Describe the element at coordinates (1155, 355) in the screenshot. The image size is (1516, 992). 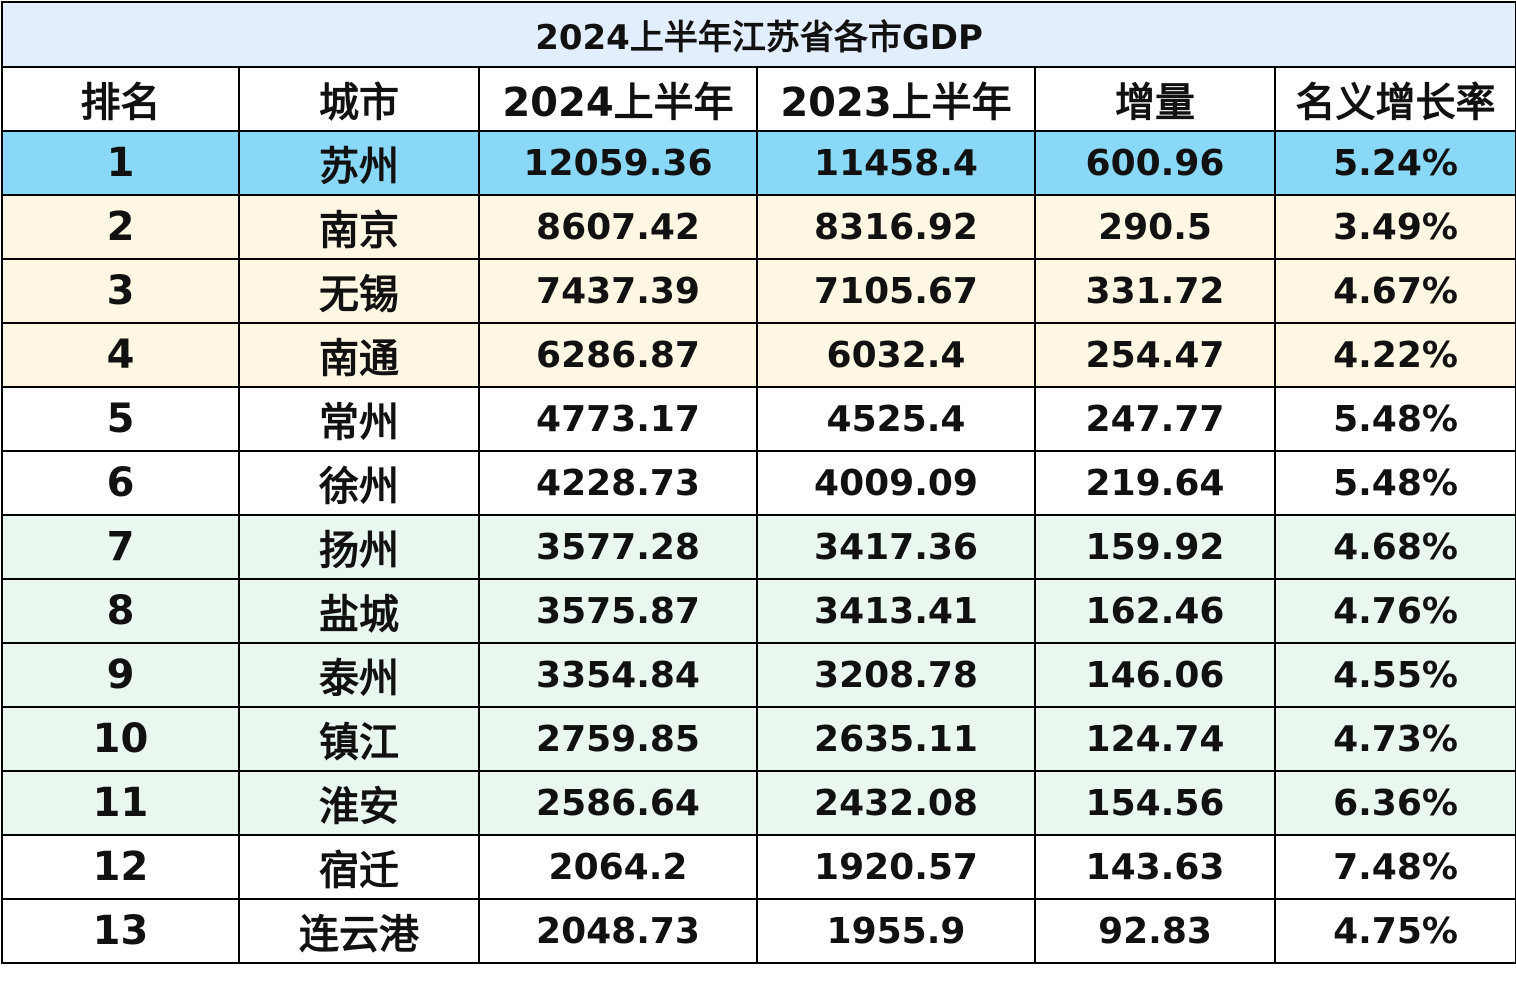
I see `increase-cell: 254.47` at that location.